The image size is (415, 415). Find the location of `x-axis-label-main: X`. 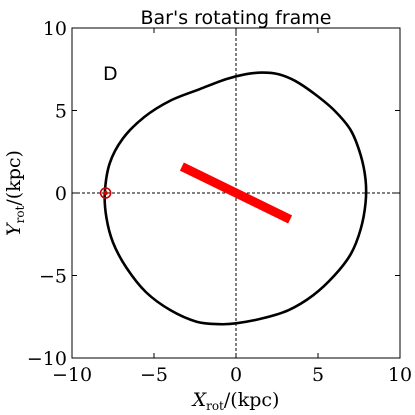

x-axis-label-main: X is located at coordinates (199, 400).